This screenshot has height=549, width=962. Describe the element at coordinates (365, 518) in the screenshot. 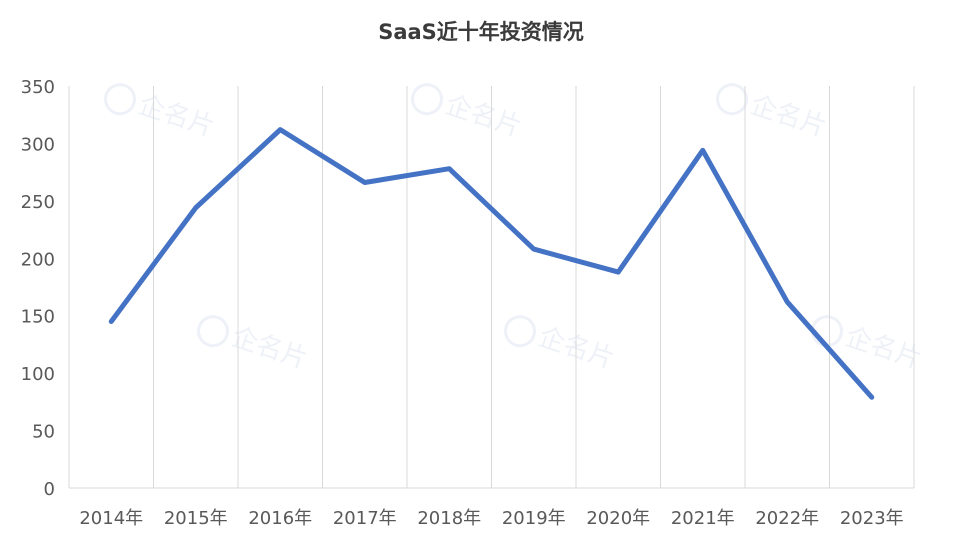

I see `x-tick-label: 2017年` at that location.